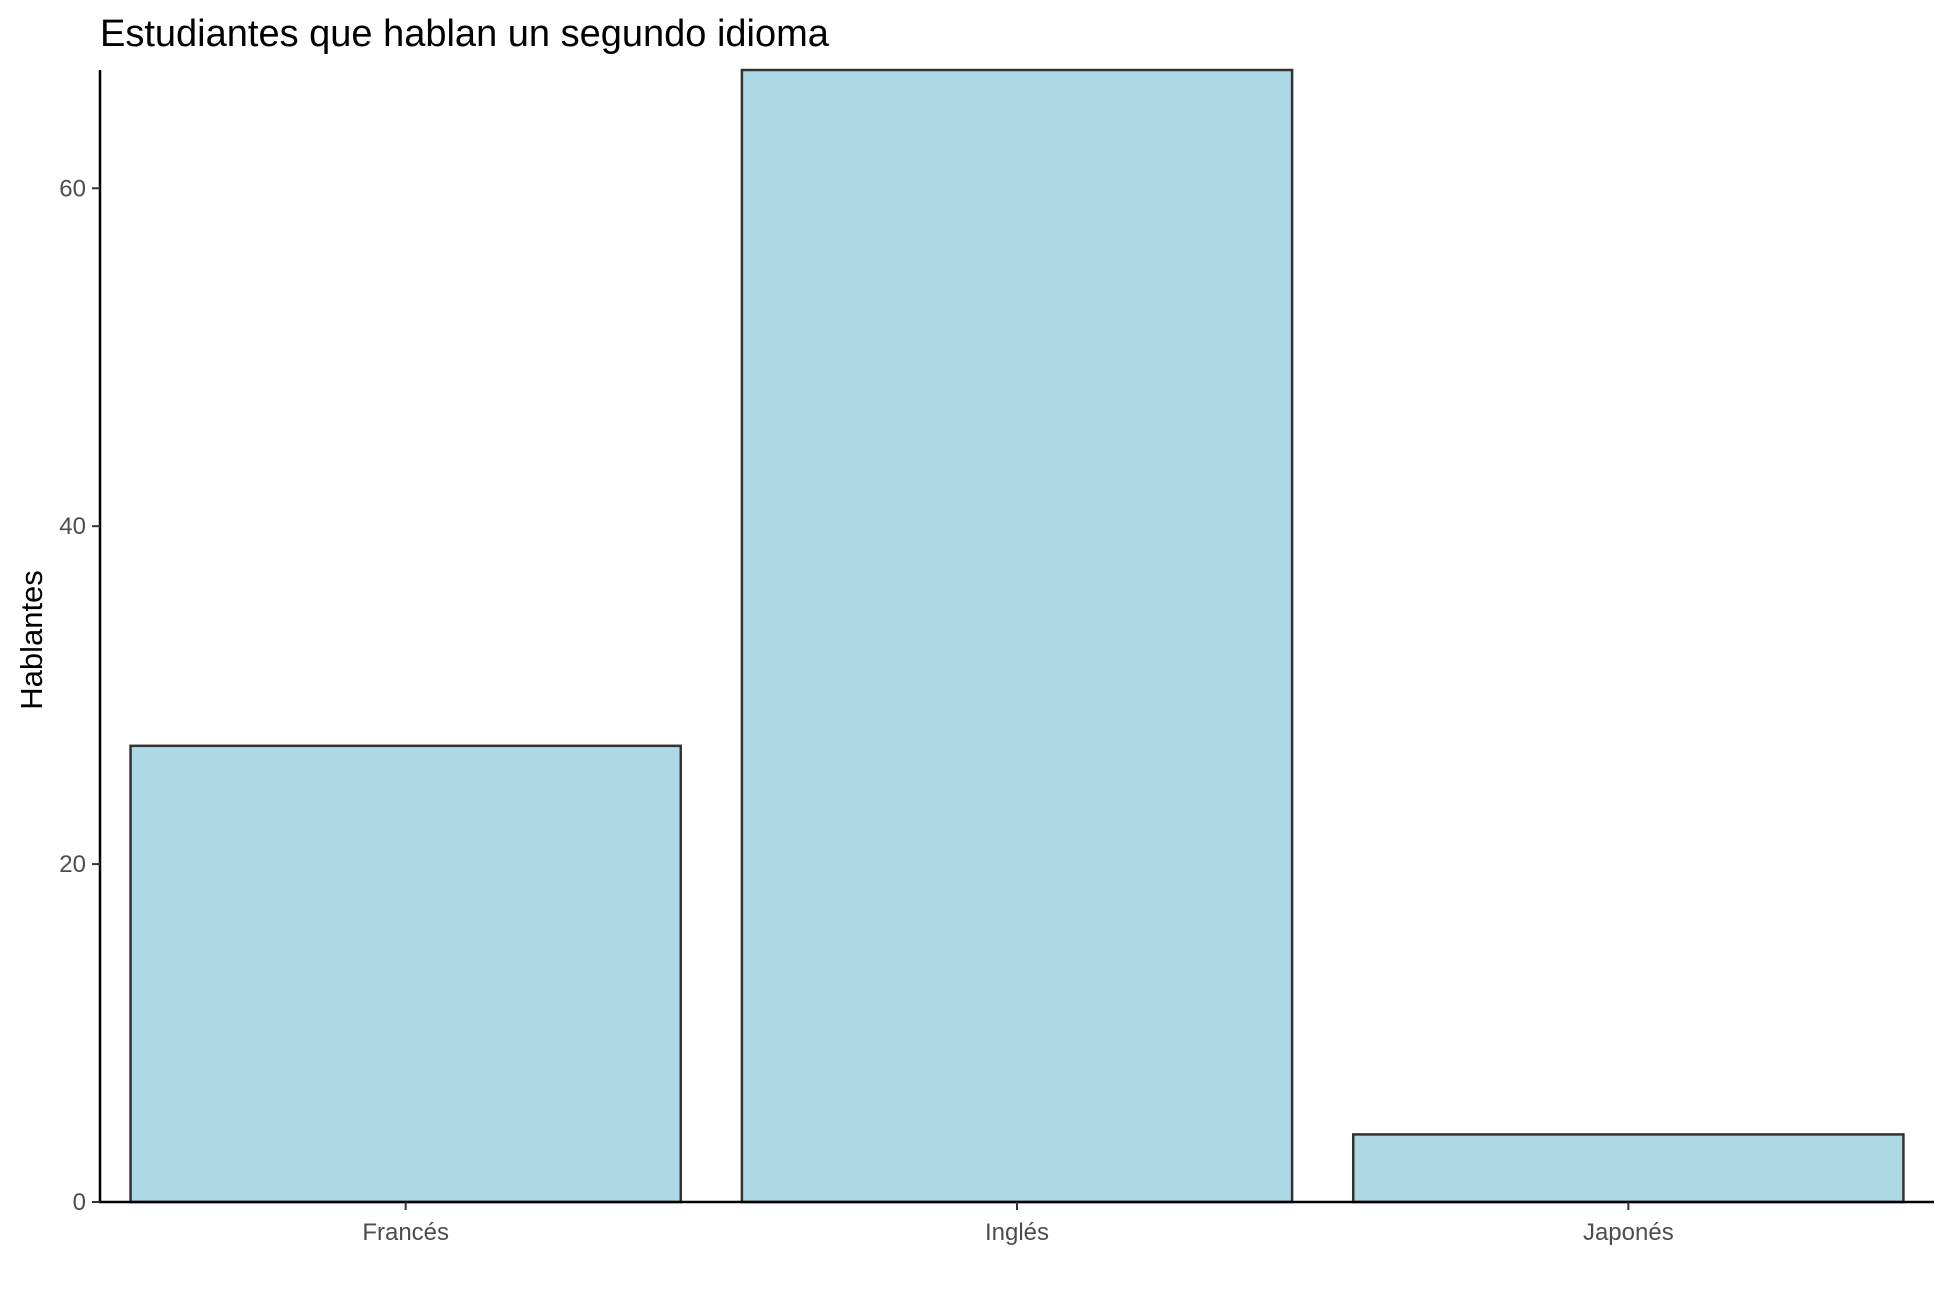  I want to click on y-tick-label: 20, so click(72, 864).